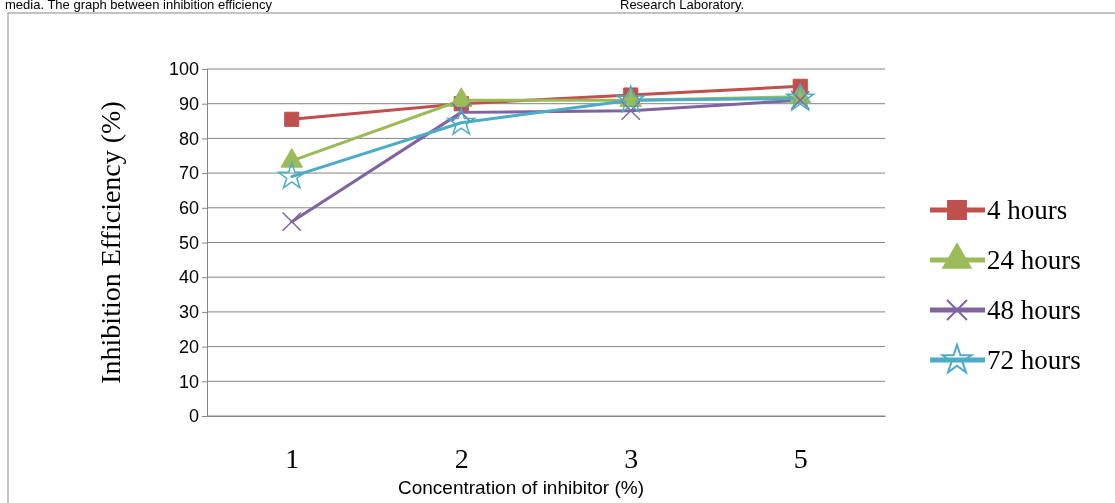 Image resolution: width=1115 pixels, height=503 pixels. I want to click on y-tick-label: 40, so click(188, 277).